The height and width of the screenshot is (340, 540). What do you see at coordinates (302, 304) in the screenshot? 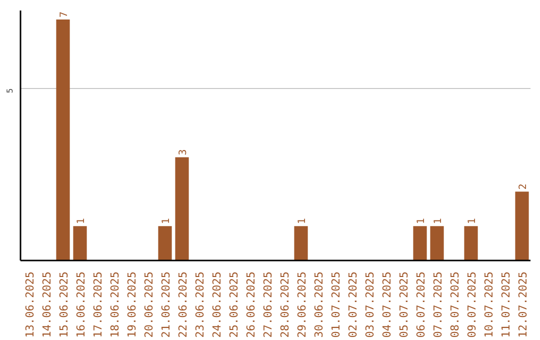
I see `x-tick-label: 29.06.2025` at bounding box center [302, 304].